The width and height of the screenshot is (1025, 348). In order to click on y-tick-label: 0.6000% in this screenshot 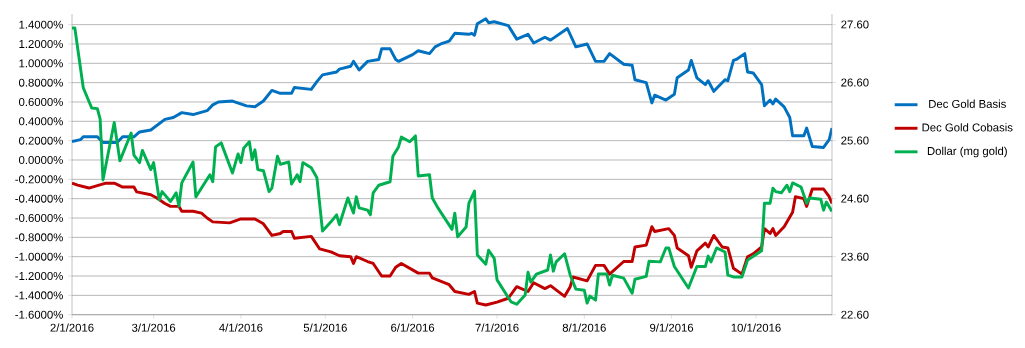, I will do `click(41, 101)`.